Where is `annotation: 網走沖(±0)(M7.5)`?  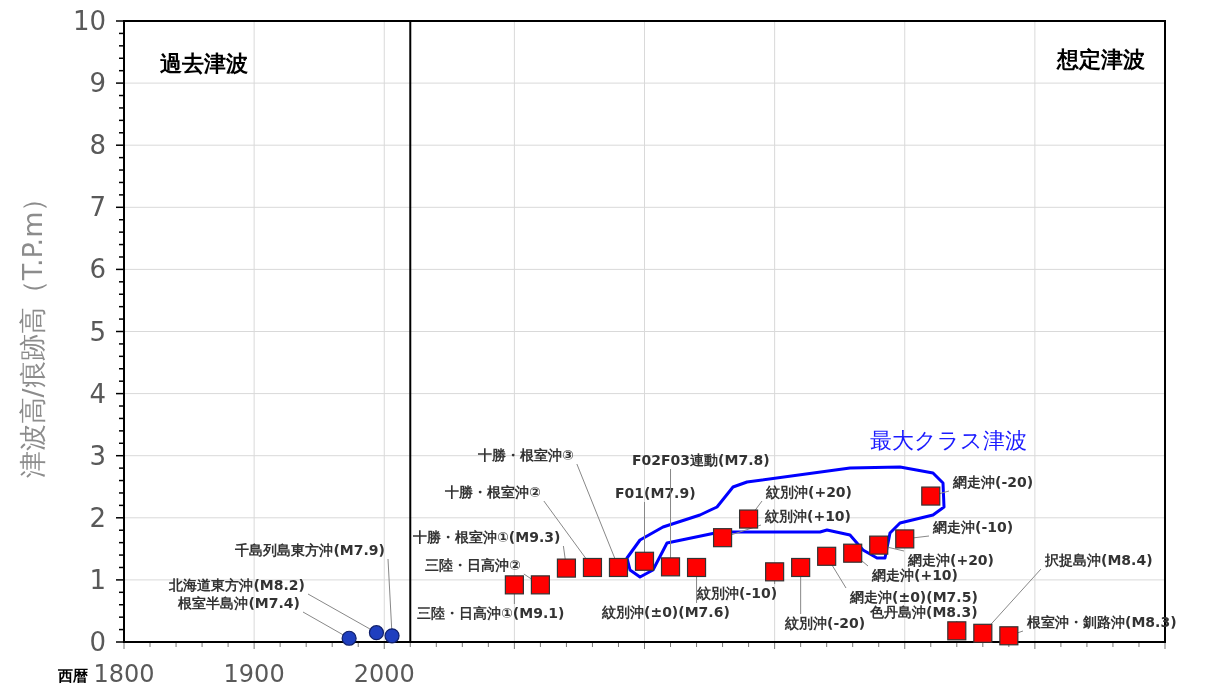
annotation: 網走沖(±0)(M7.5) is located at coordinates (913, 597).